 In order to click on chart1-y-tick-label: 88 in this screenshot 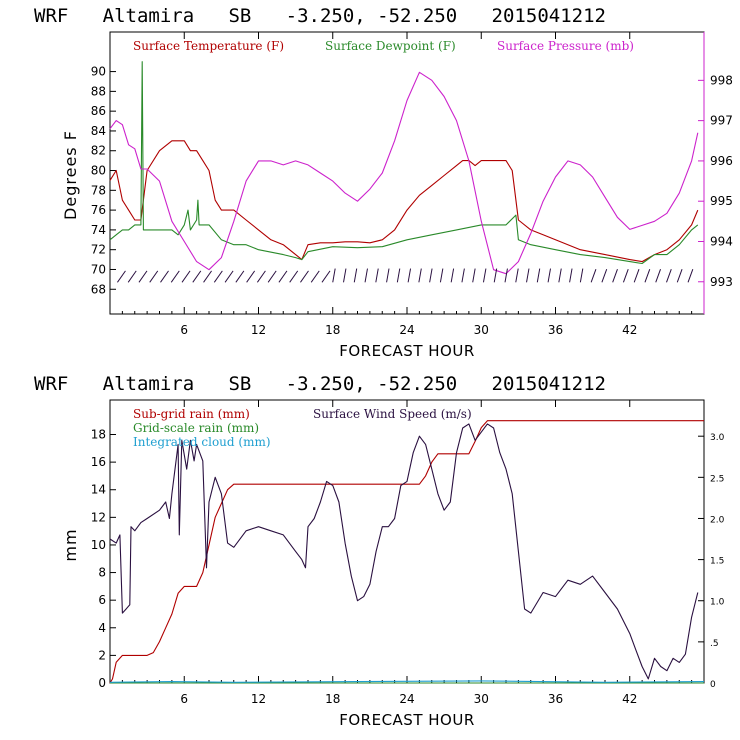, I will do `click(98, 91)`.